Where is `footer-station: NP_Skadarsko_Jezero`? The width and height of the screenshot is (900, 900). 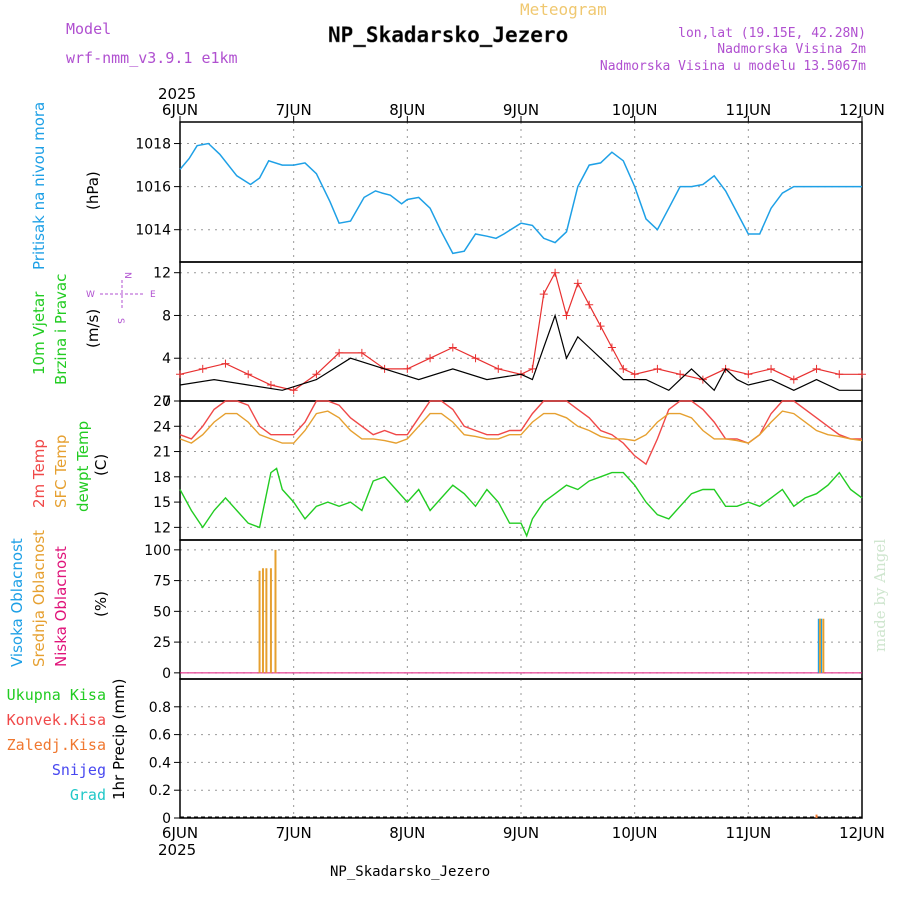 footer-station: NP_Skadarsko_Jezero is located at coordinates (410, 872).